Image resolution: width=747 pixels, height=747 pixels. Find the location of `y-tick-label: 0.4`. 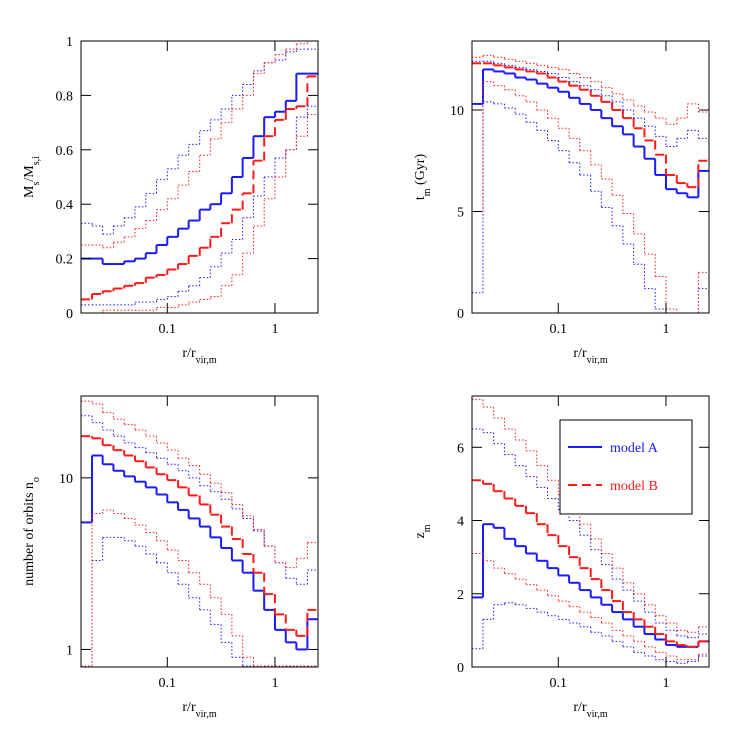

y-tick-label: 0.4 is located at coordinates (65, 205).